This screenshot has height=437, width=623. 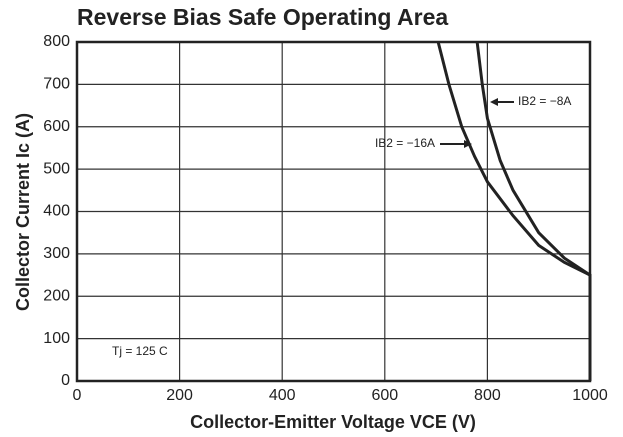 What do you see at coordinates (56, 253) in the screenshot?
I see `y-tick-label: 300` at bounding box center [56, 253].